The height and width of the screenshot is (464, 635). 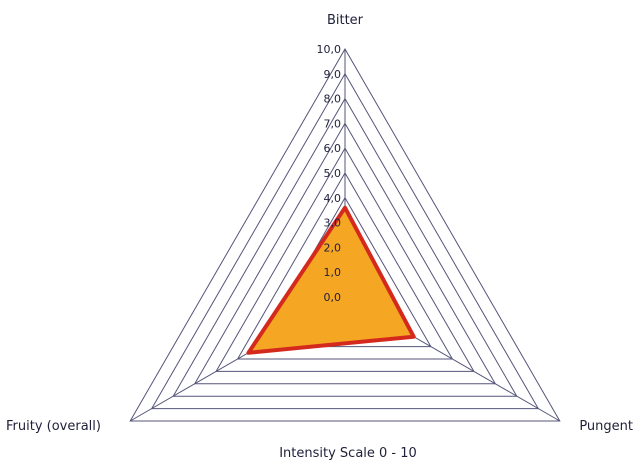 What do you see at coordinates (333, 272) in the screenshot?
I see `tick-label: 1,0` at bounding box center [333, 272].